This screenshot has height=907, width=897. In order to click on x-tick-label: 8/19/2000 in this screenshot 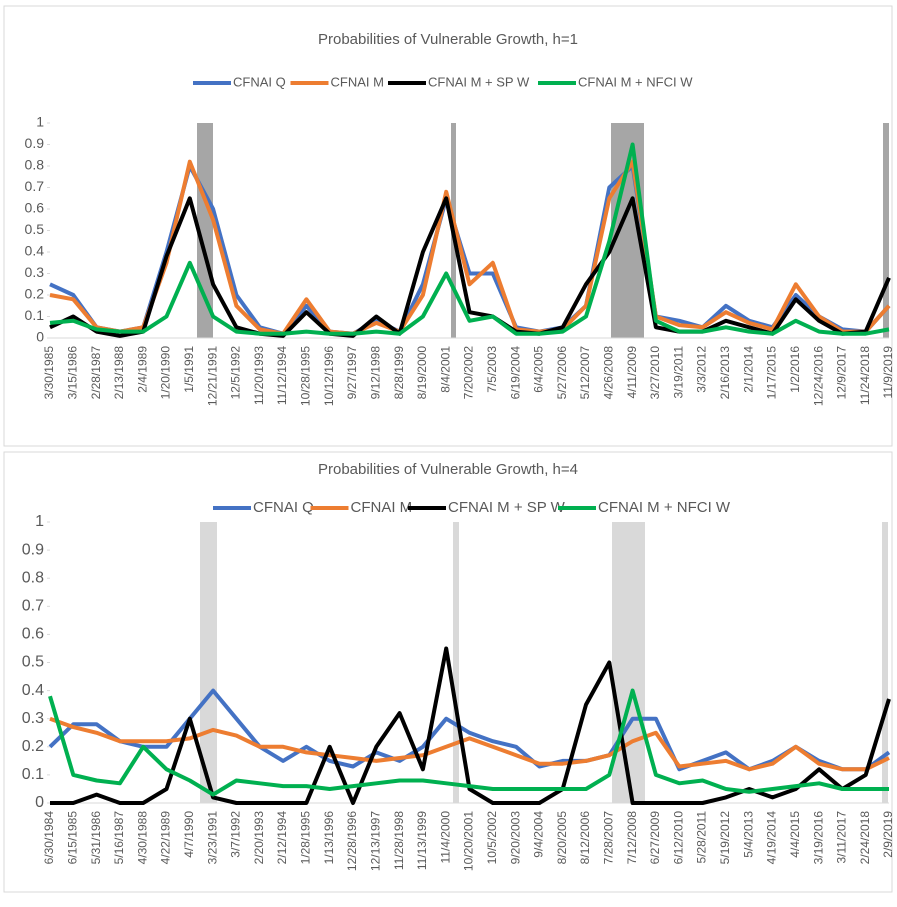, I will do `click(422, 373)`.